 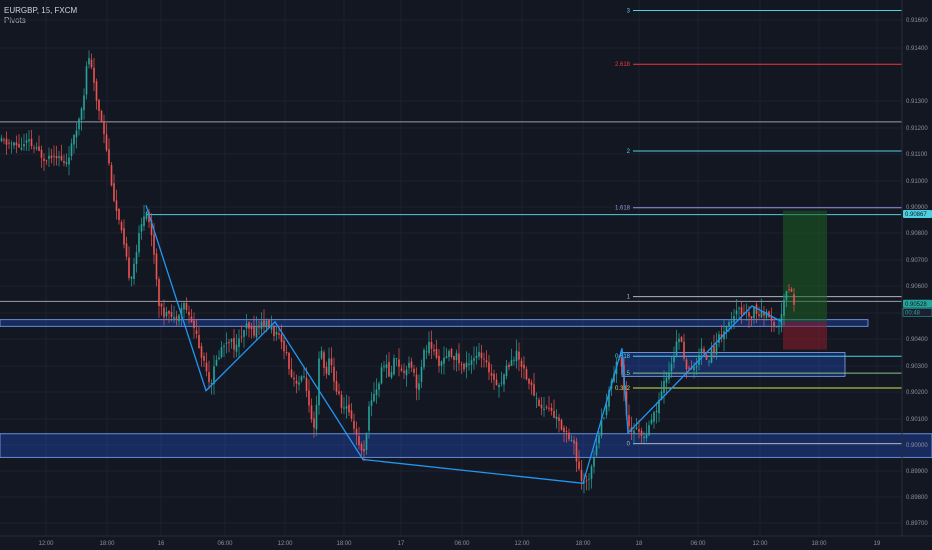 I want to click on profit-zone, so click(x=805, y=266).